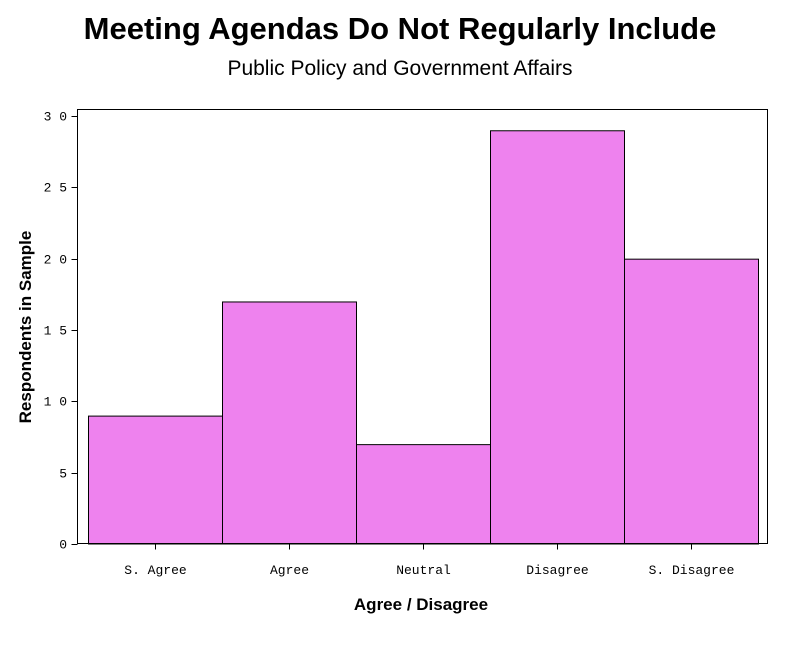  Describe the element at coordinates (421, 604) in the screenshot. I see `x-axis-label: Agree / Disagree` at that location.